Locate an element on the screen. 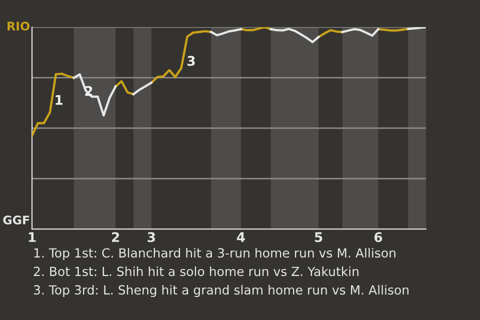 The image size is (480, 320). text: 3. Top 3rd: L. Sheng hit a grand slam home run vs M. Allison is located at coordinates (221, 291).